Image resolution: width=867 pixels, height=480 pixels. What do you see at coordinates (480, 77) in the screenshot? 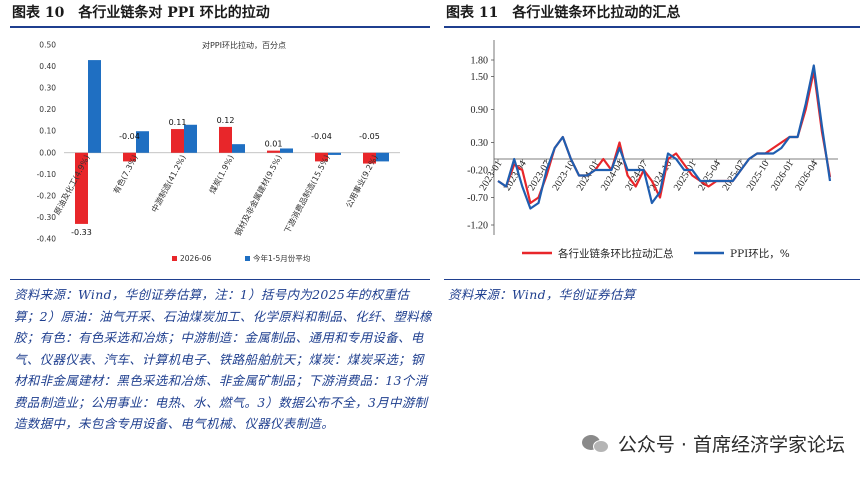
I see `y-tick-label: 1.50` at bounding box center [480, 77].